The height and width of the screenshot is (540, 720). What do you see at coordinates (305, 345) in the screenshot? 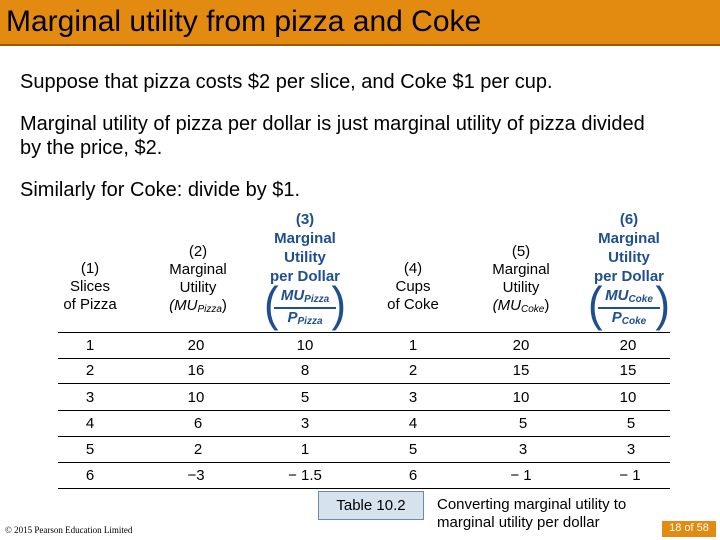
I see `cell-mu-per-dollar-pizza: 10` at bounding box center [305, 345].